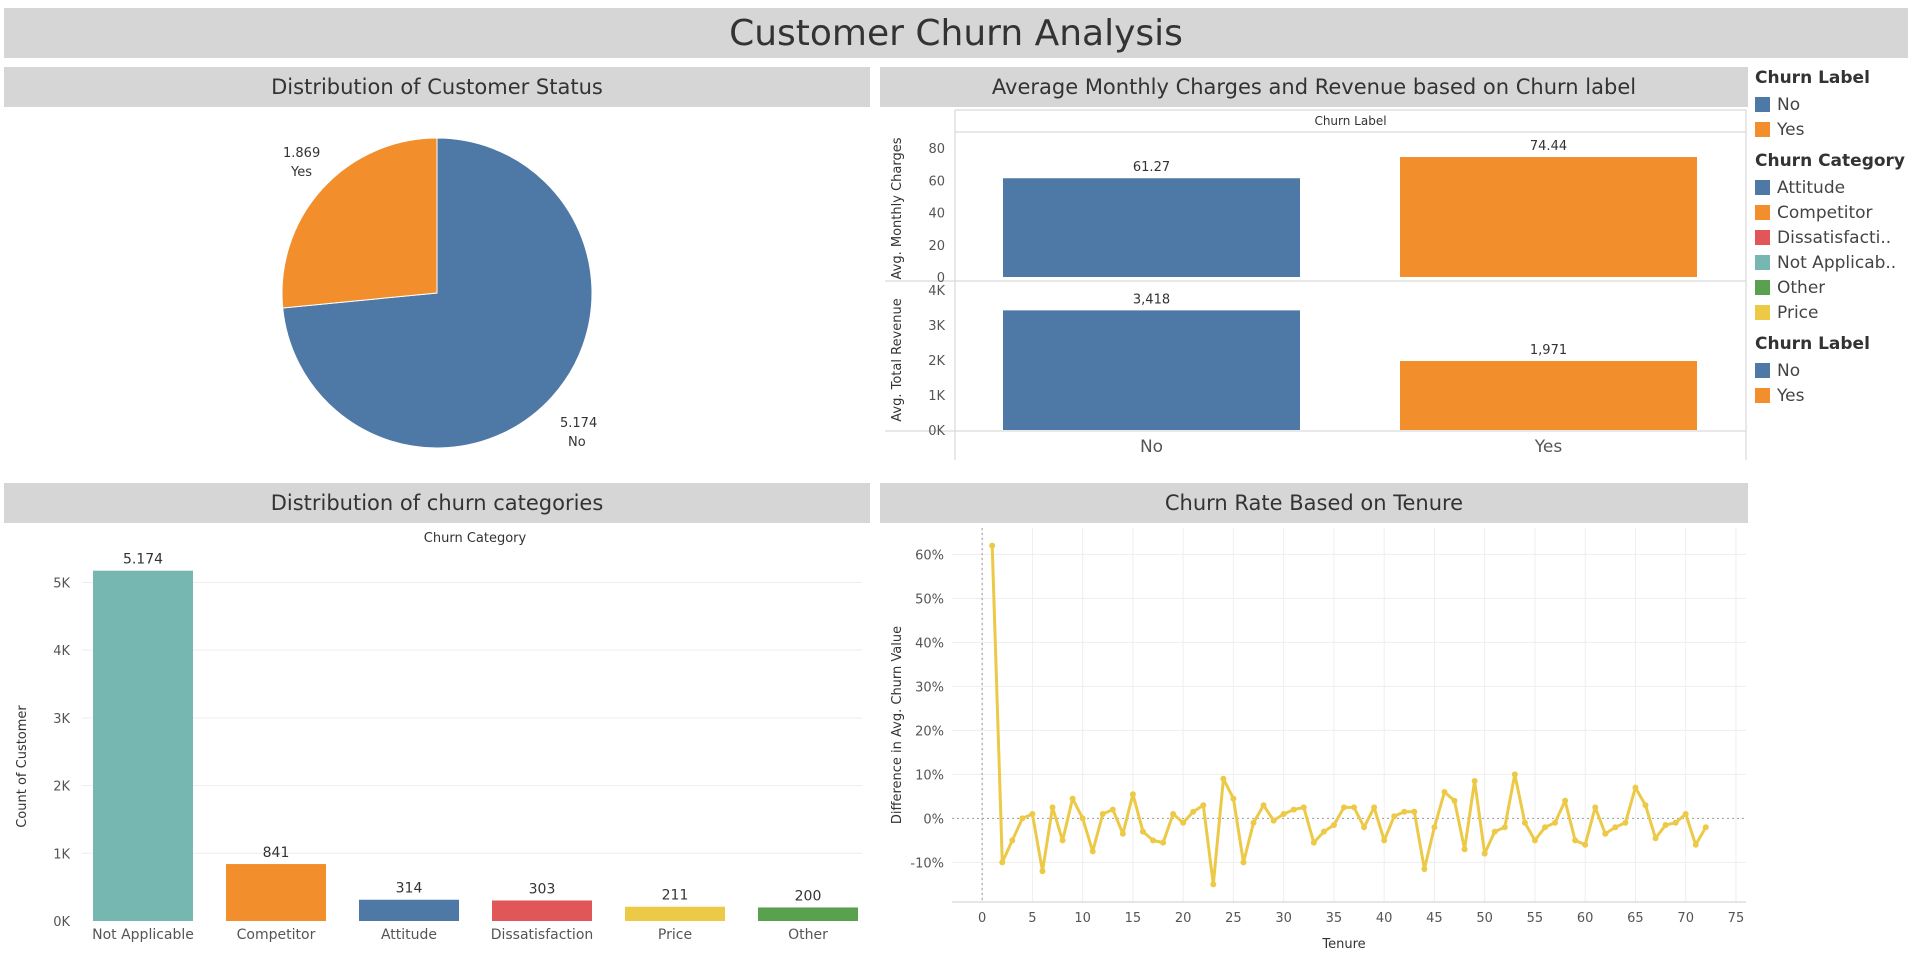  Describe the element at coordinates (1535, 918) in the screenshot. I see `x-tick-label: 55` at that location.